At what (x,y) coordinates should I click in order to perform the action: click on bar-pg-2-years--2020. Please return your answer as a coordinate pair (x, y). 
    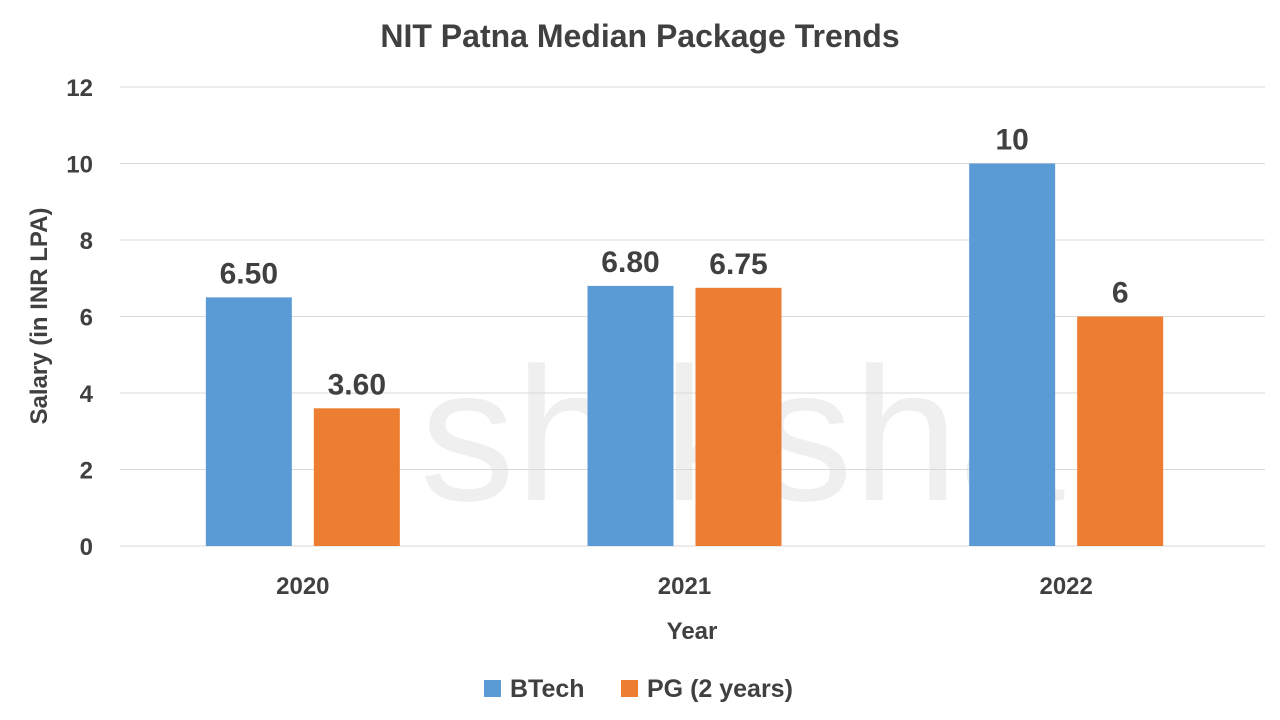
    Looking at the image, I should click on (356, 477).